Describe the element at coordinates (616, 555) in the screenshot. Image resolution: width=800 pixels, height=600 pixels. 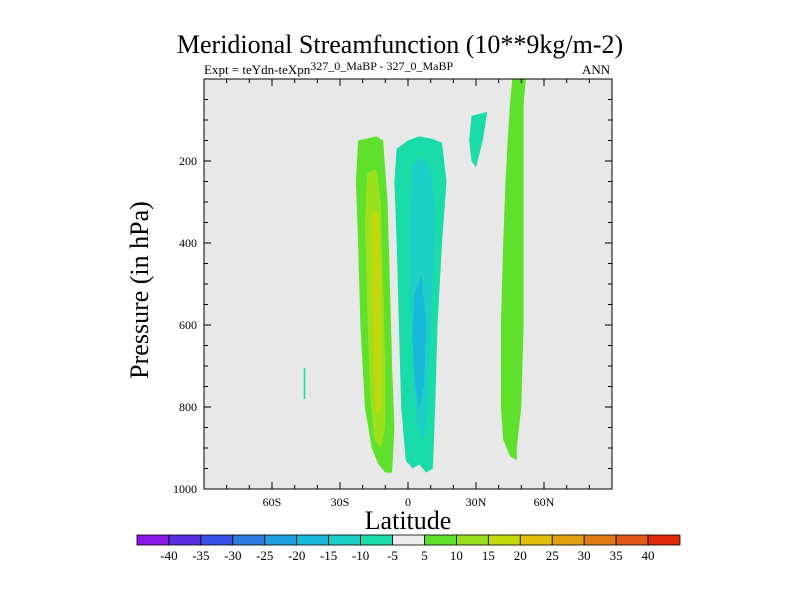
I see `colorbar-label: 35` at that location.